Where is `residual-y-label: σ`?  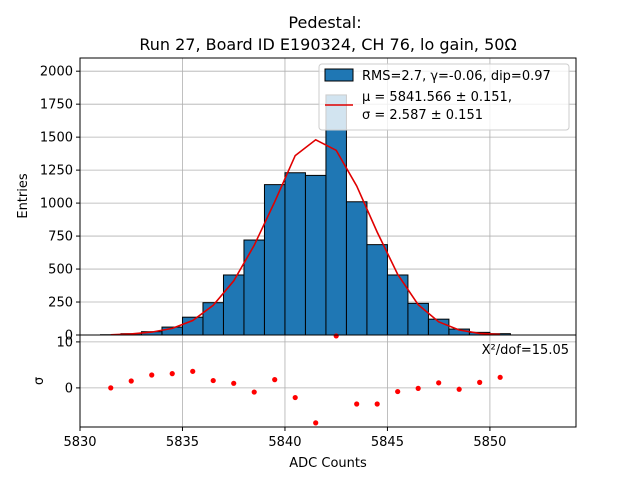
residual-y-label: σ is located at coordinates (39, 381).